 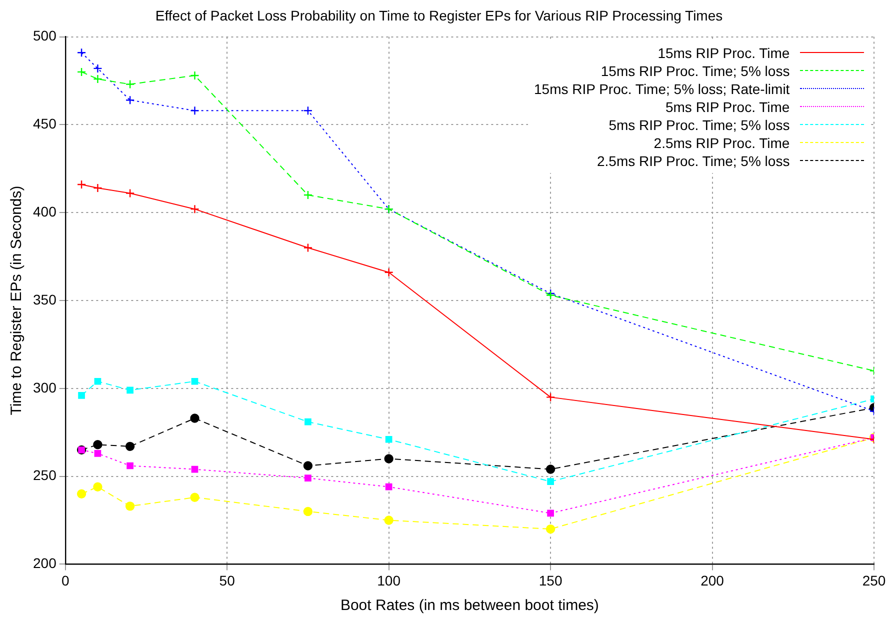 I want to click on legend-label: 2.5ms RIP Proc. Time; 5% loss, so click(x=693, y=161).